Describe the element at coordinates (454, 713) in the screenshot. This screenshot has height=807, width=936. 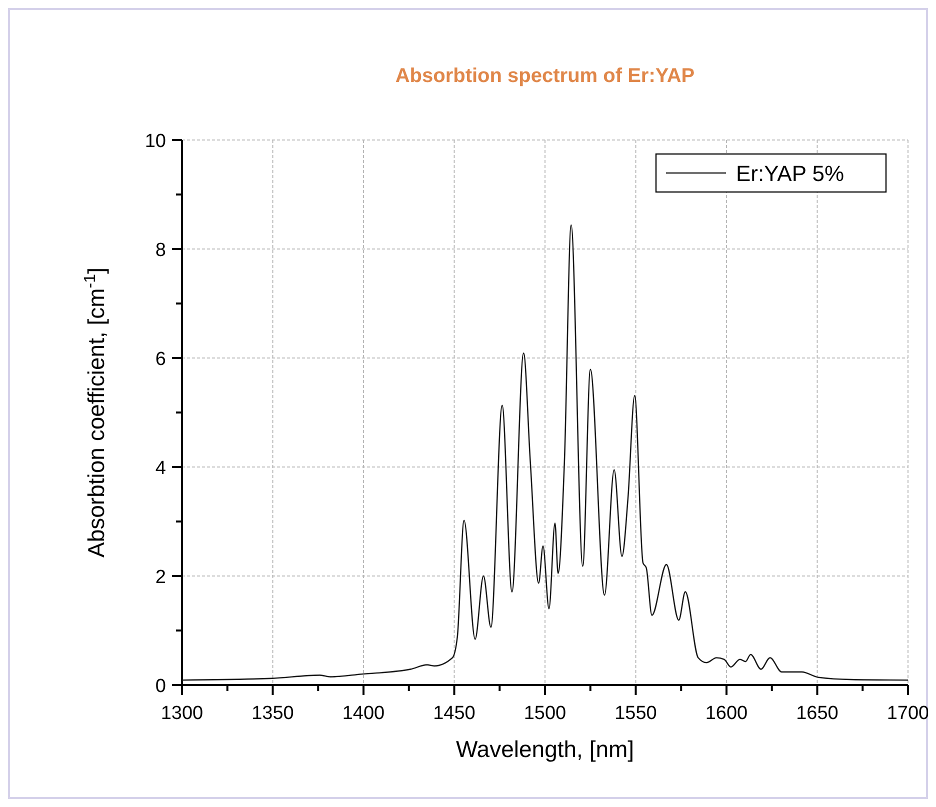
I see `x-tick-label: 1450` at that location.